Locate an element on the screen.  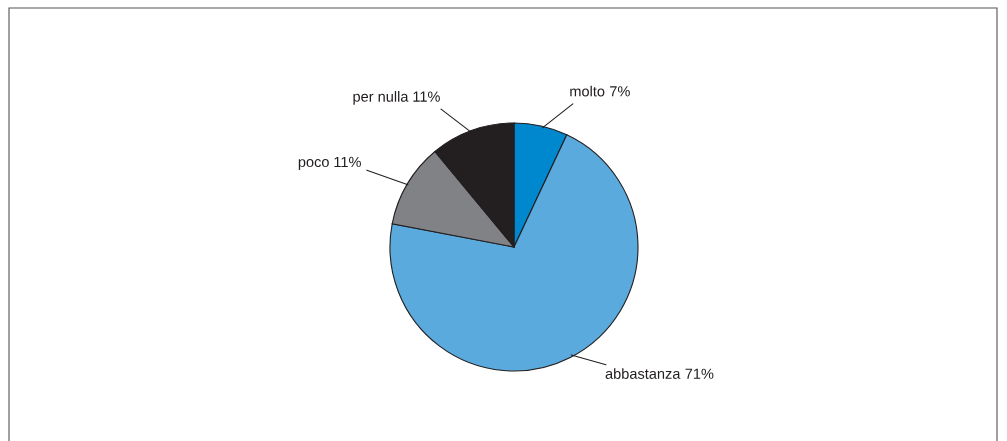
data-label: 7% is located at coordinates (620, 91).